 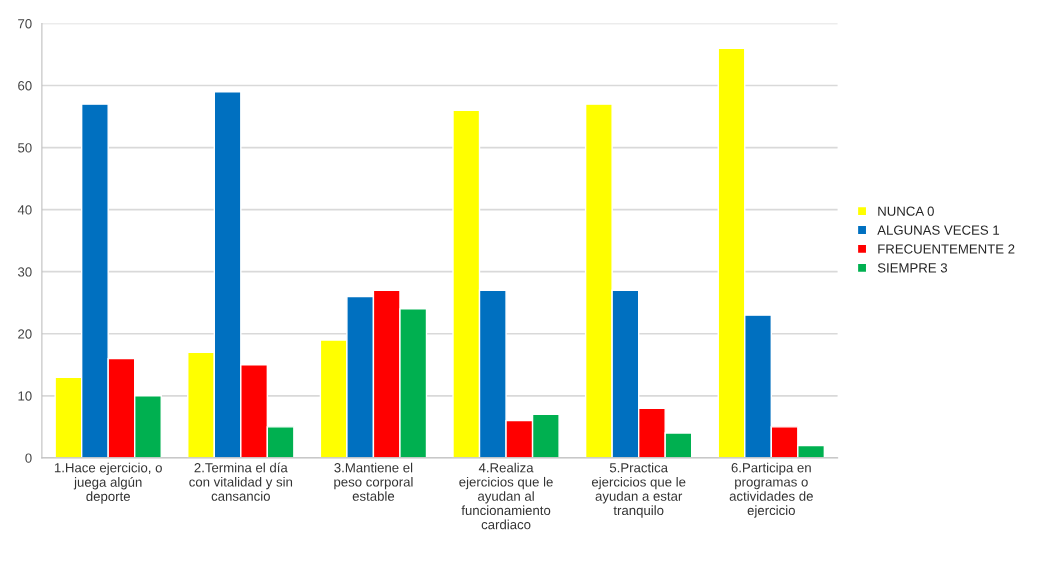 I want to click on legend-label: ALGUNAS VECES 1, so click(x=938, y=230).